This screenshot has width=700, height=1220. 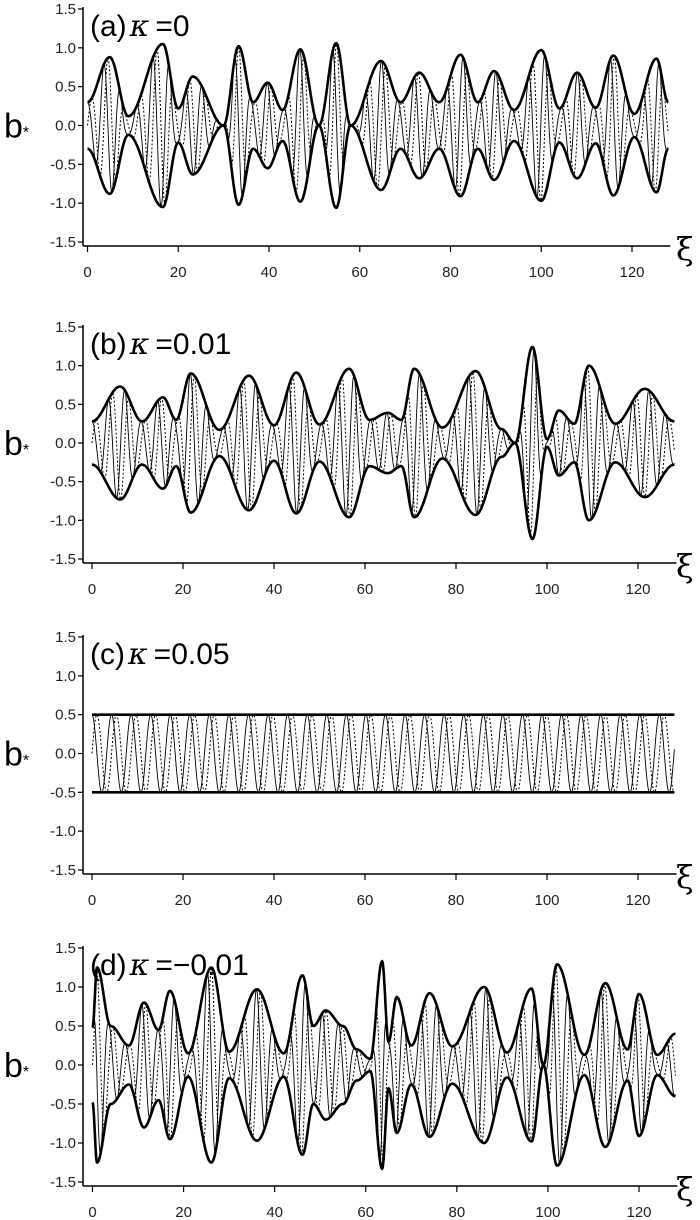 I want to click on kappa-value: =−0.01, so click(x=201, y=965).